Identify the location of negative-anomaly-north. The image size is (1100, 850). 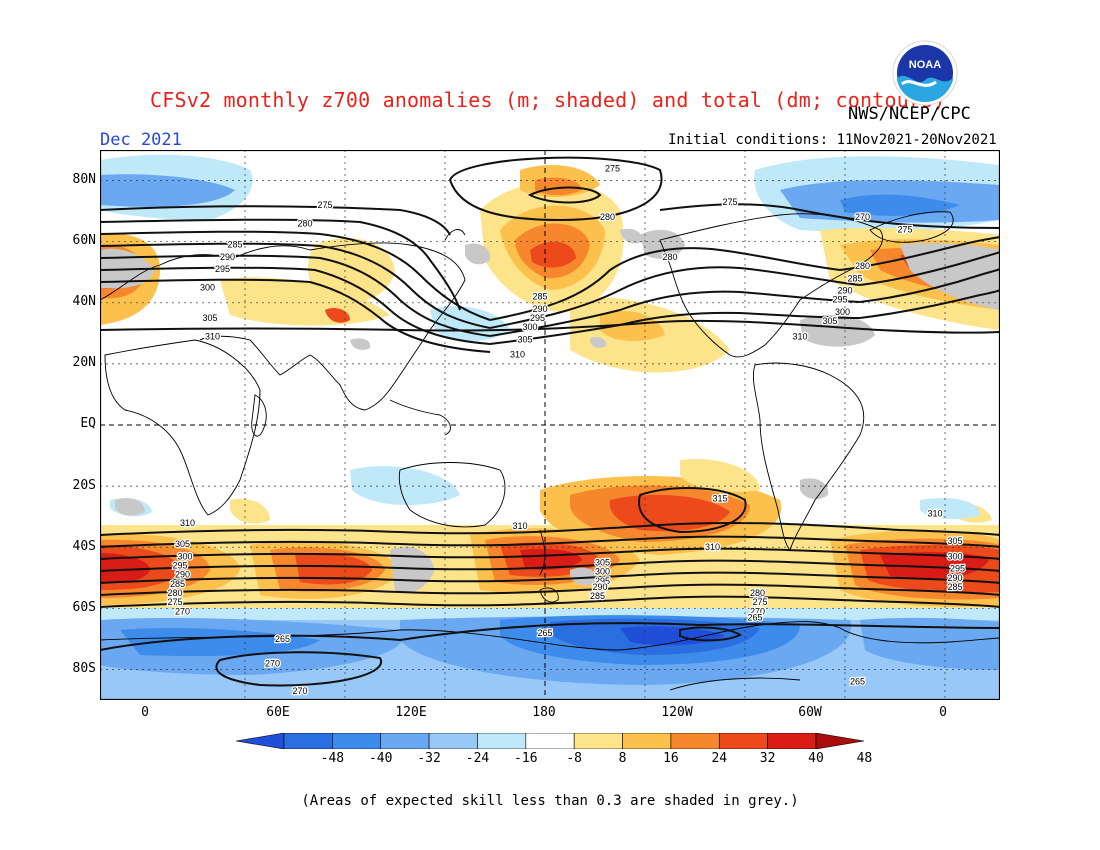
(550, 193).